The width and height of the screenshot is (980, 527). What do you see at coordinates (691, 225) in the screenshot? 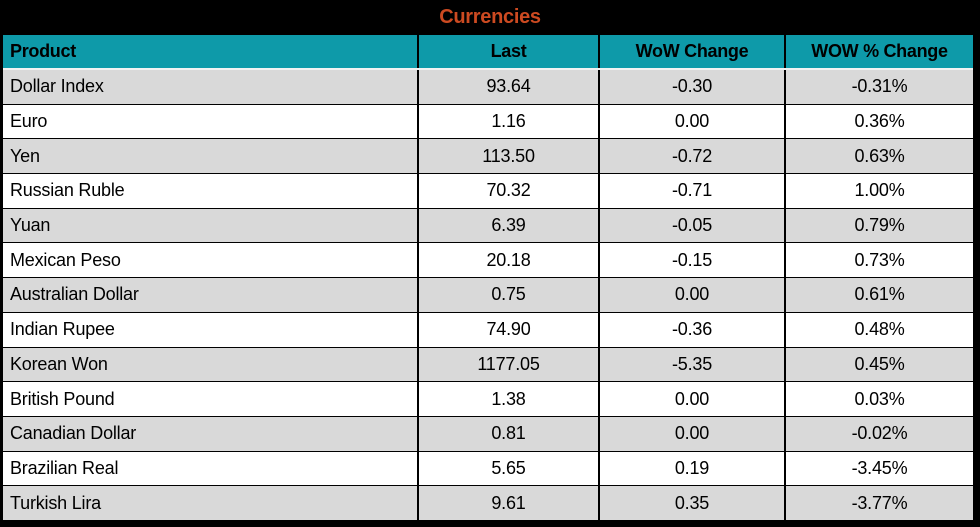
I see `wow-change-cell: -0.05` at bounding box center [691, 225].